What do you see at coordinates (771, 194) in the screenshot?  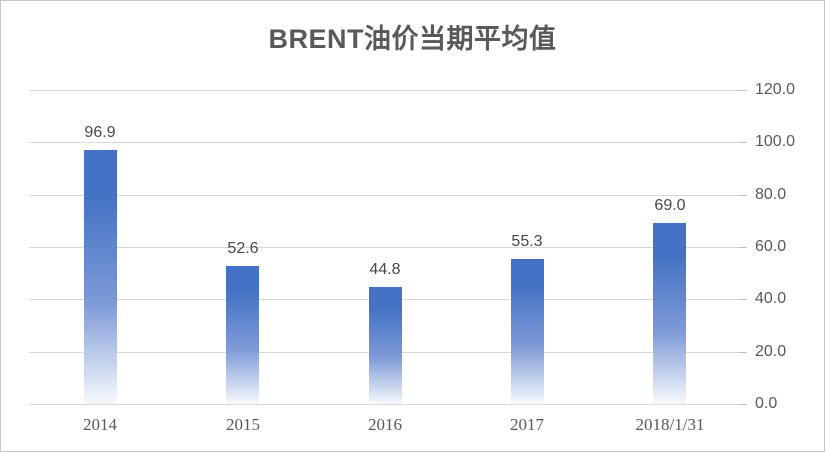 I see `y-axis-label: 80.0` at bounding box center [771, 194].